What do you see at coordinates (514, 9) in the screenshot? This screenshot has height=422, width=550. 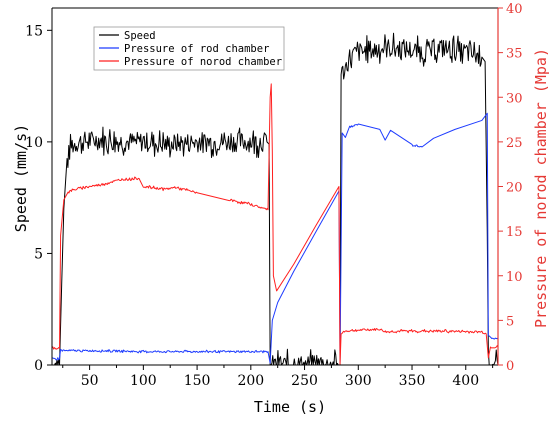 I see `y-right-tick-label: 40` at bounding box center [514, 9].